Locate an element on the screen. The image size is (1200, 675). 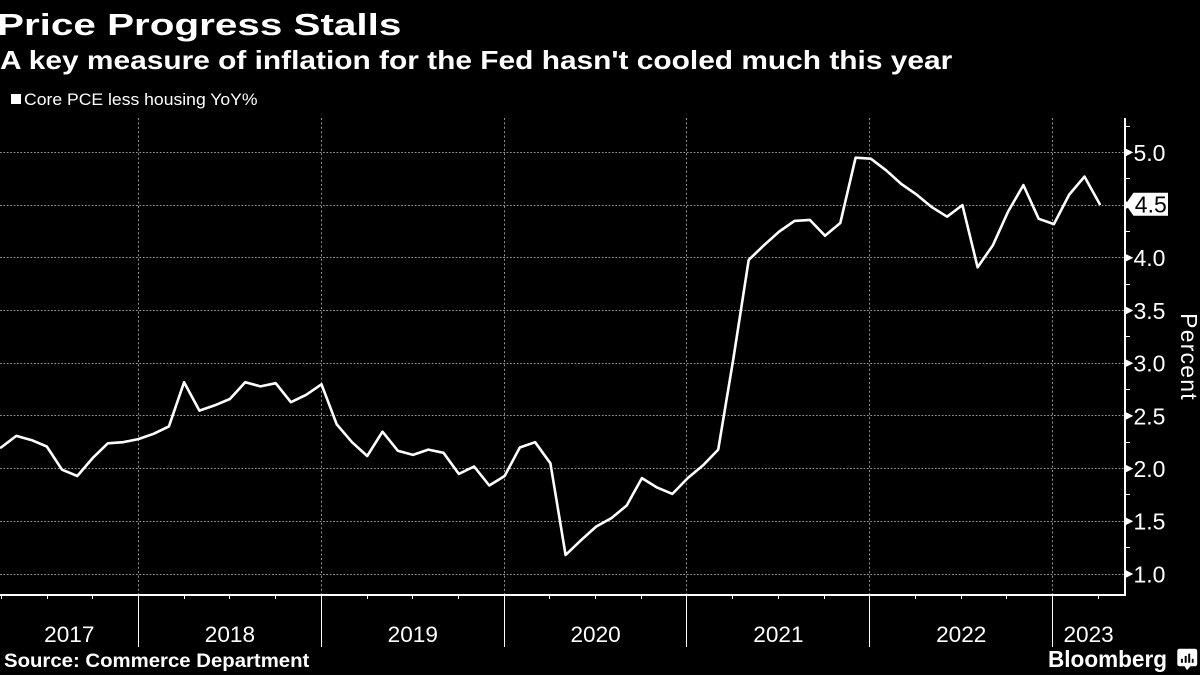
svg-text: 1.0 is located at coordinates (1150, 574).